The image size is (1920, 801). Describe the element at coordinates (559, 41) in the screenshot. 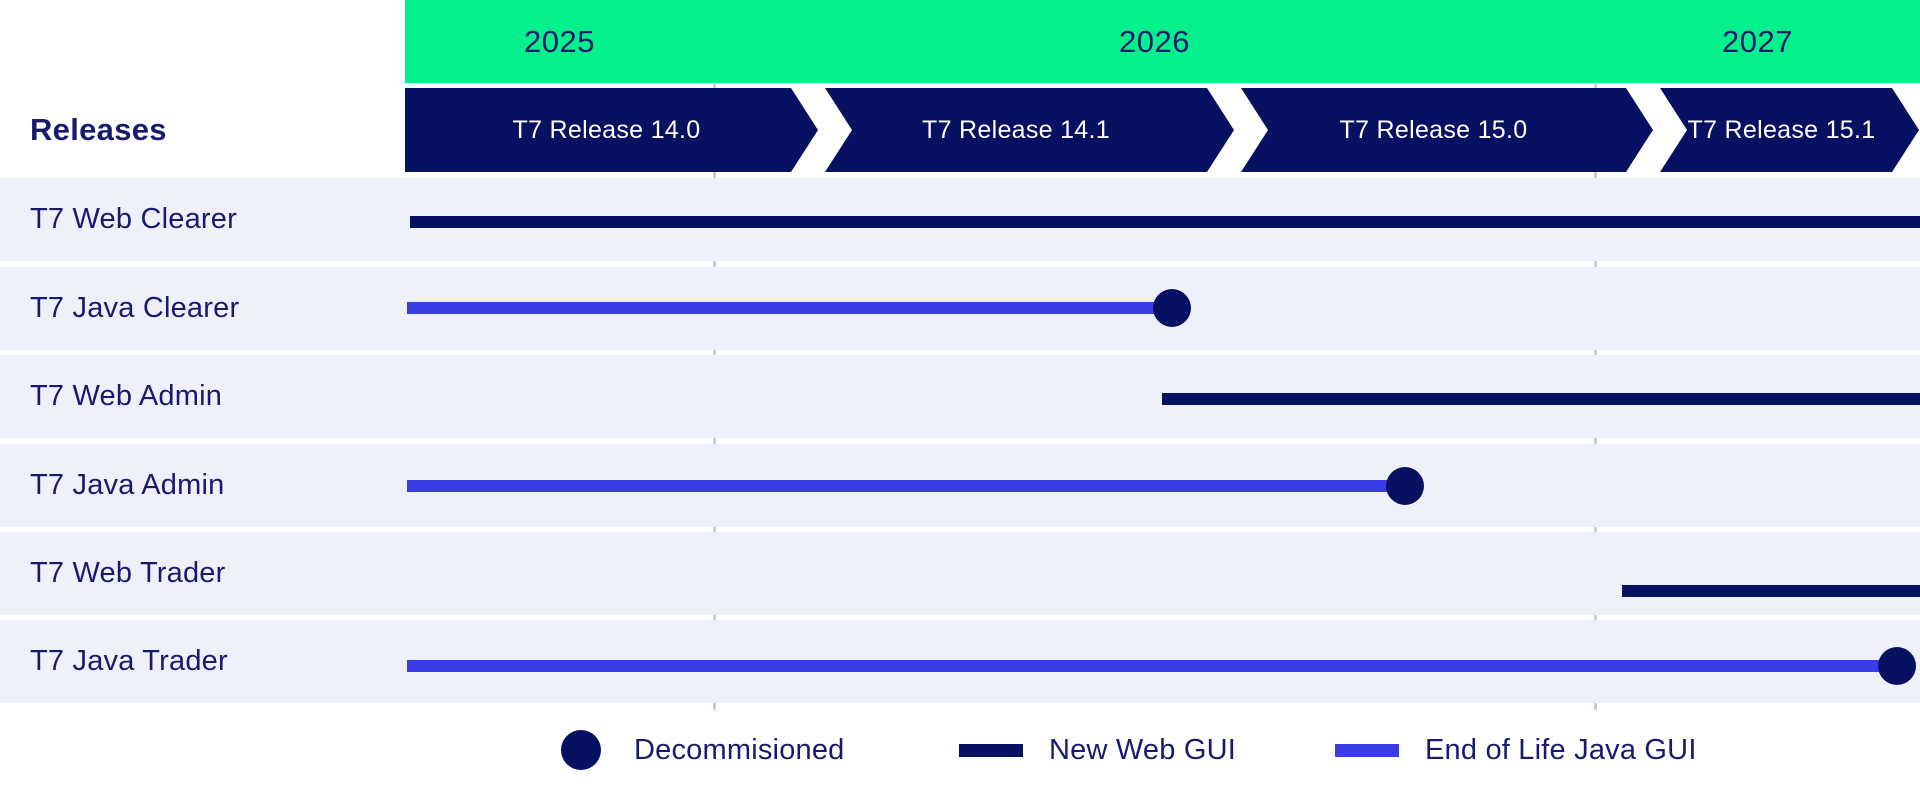

I see `year-label-2025: 2025` at that location.